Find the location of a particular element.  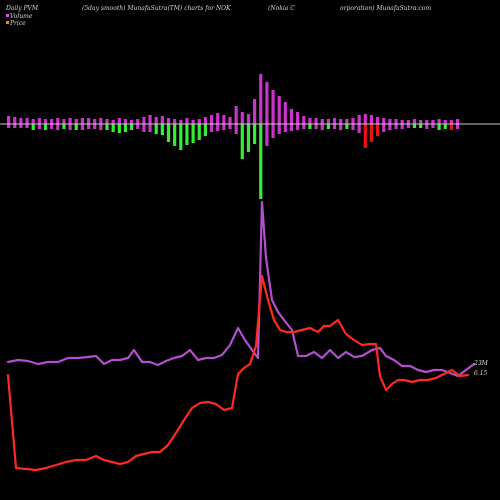

header-right-text-a: (Nokia C is located at coordinates (281, 8).